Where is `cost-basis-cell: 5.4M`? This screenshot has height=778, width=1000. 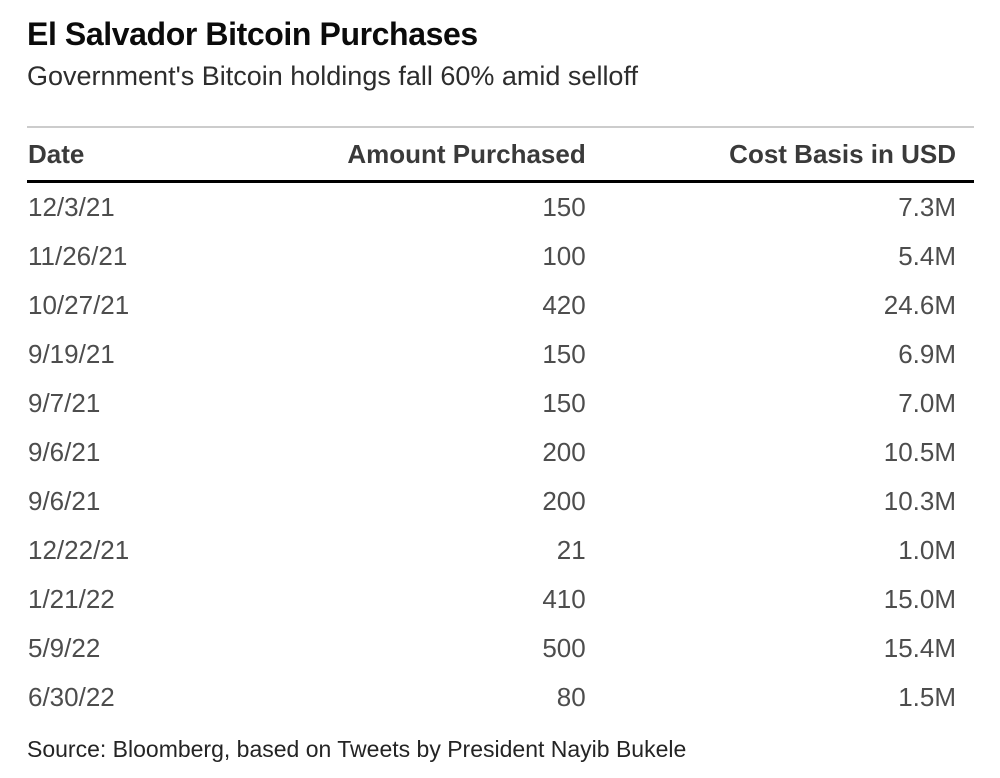 cost-basis-cell: 5.4M is located at coordinates (927, 256).